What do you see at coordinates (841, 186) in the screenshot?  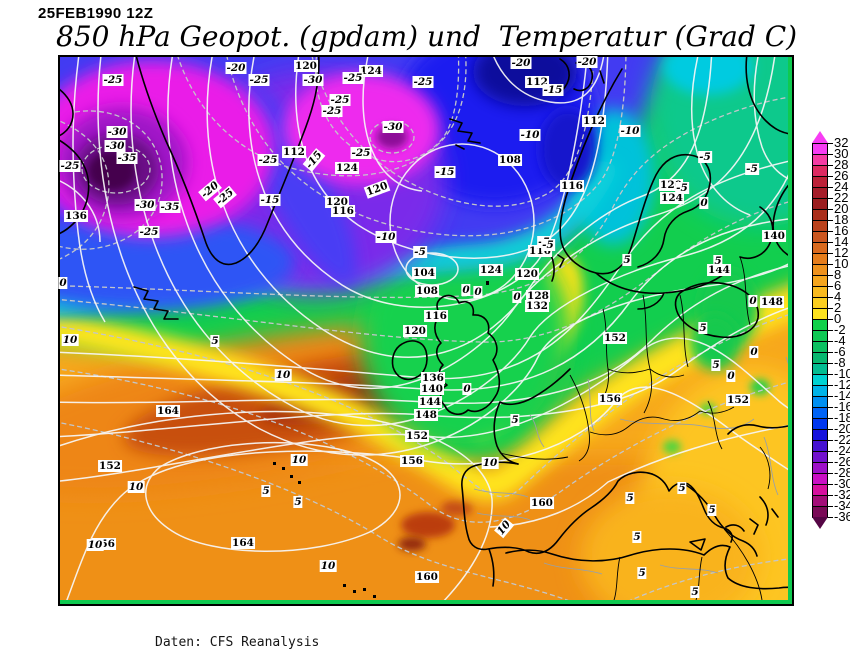 I see `colorbar-tick-label: 24` at bounding box center [841, 186].